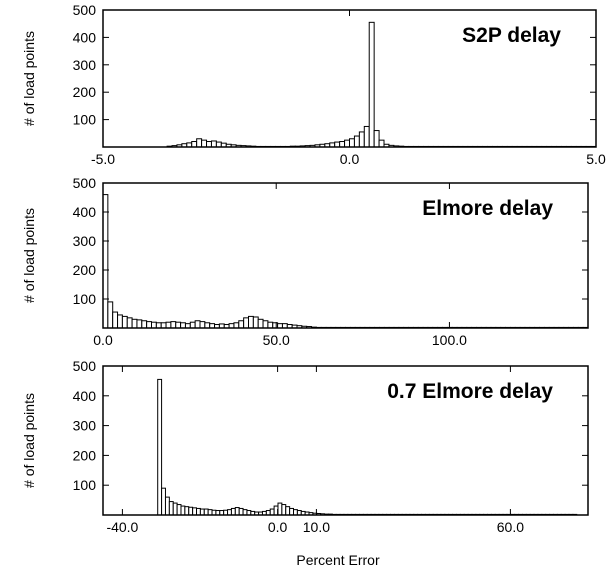  Describe the element at coordinates (276, 340) in the screenshot. I see `x-tick-label: 50.0` at that location.